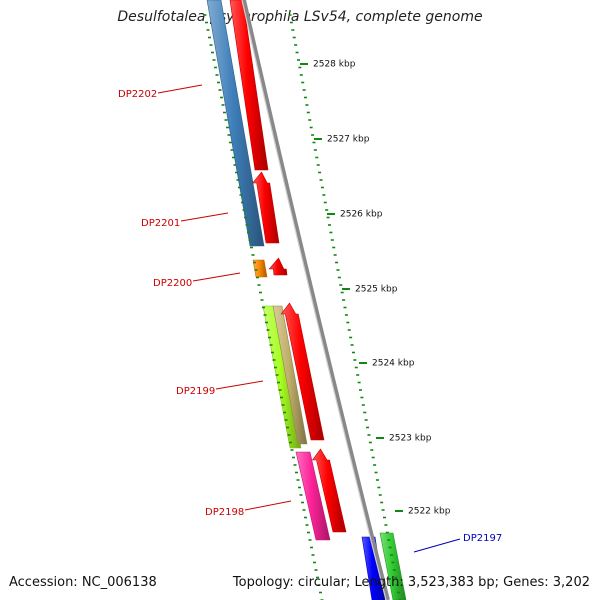 Image resolution: width=600 pixels, height=600 pixels. What do you see at coordinates (83, 582) in the screenshot?
I see `accession-text: Accession: NC_006138` at bounding box center [83, 582].